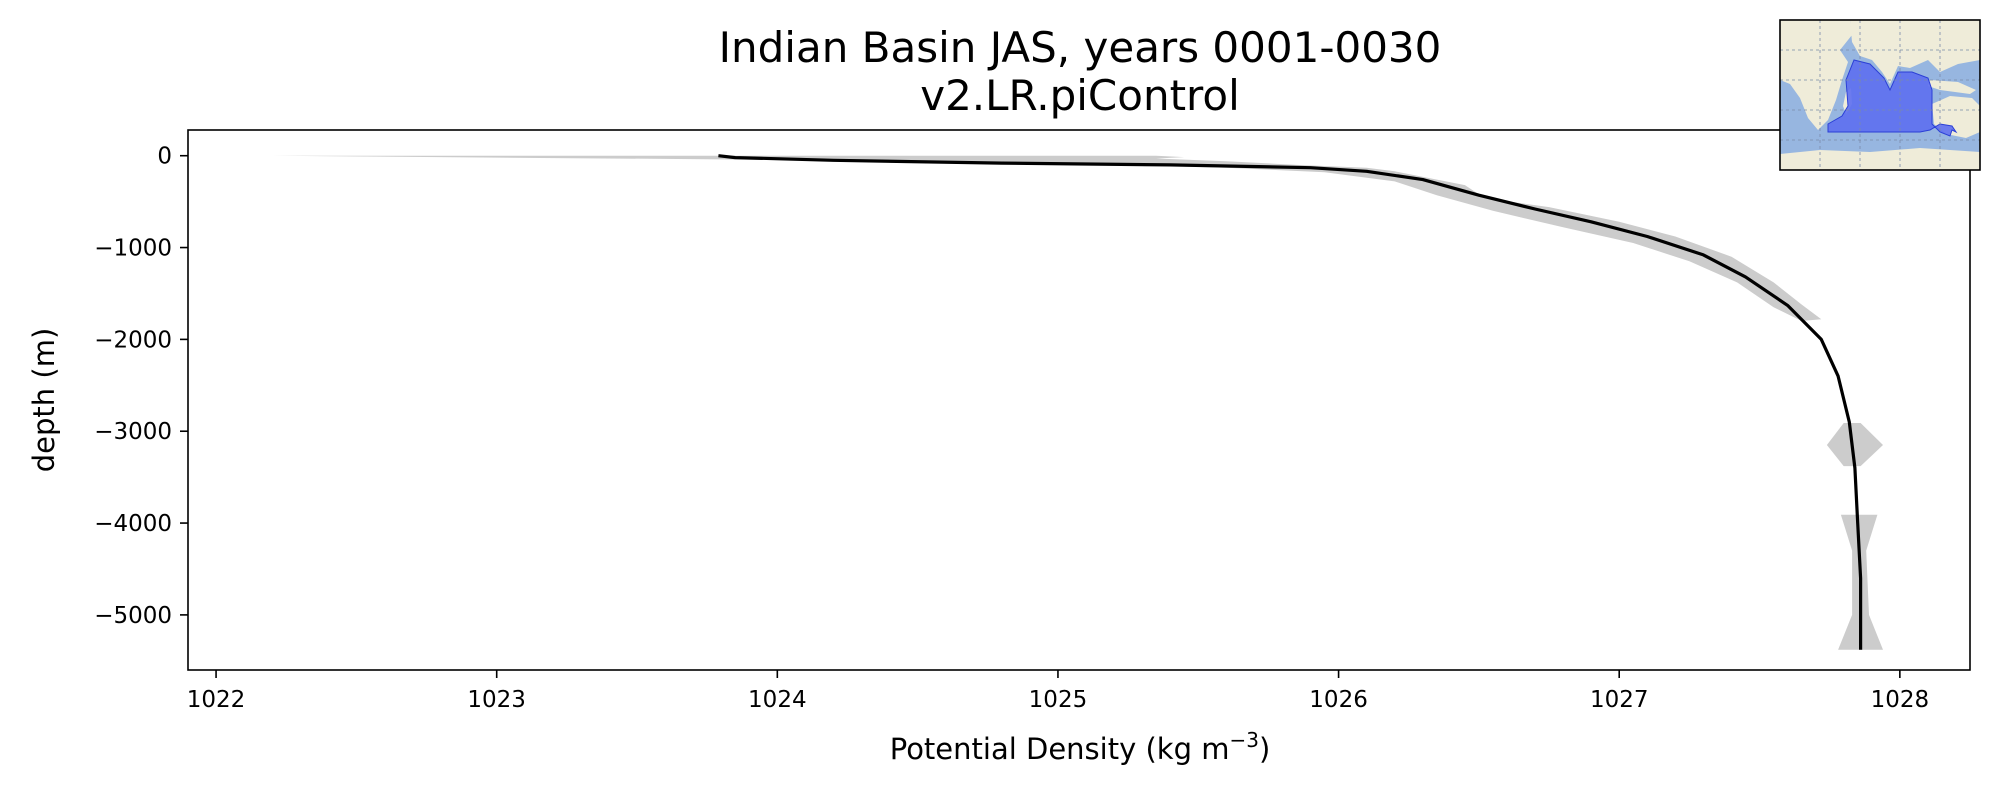 The image size is (2000, 800). Describe the element at coordinates (1880, 159) in the screenshot. I see `map-land-antarctica` at that location.